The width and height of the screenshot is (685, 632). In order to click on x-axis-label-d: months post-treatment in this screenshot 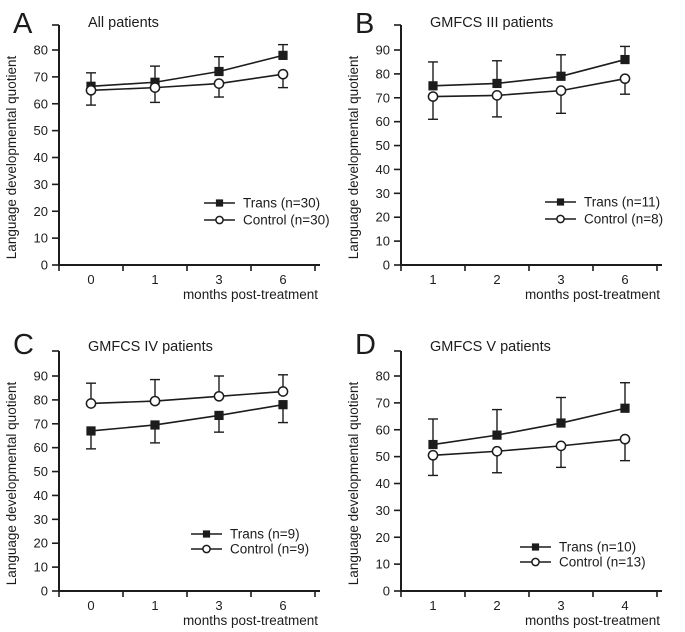, I will do `click(592, 620)`.